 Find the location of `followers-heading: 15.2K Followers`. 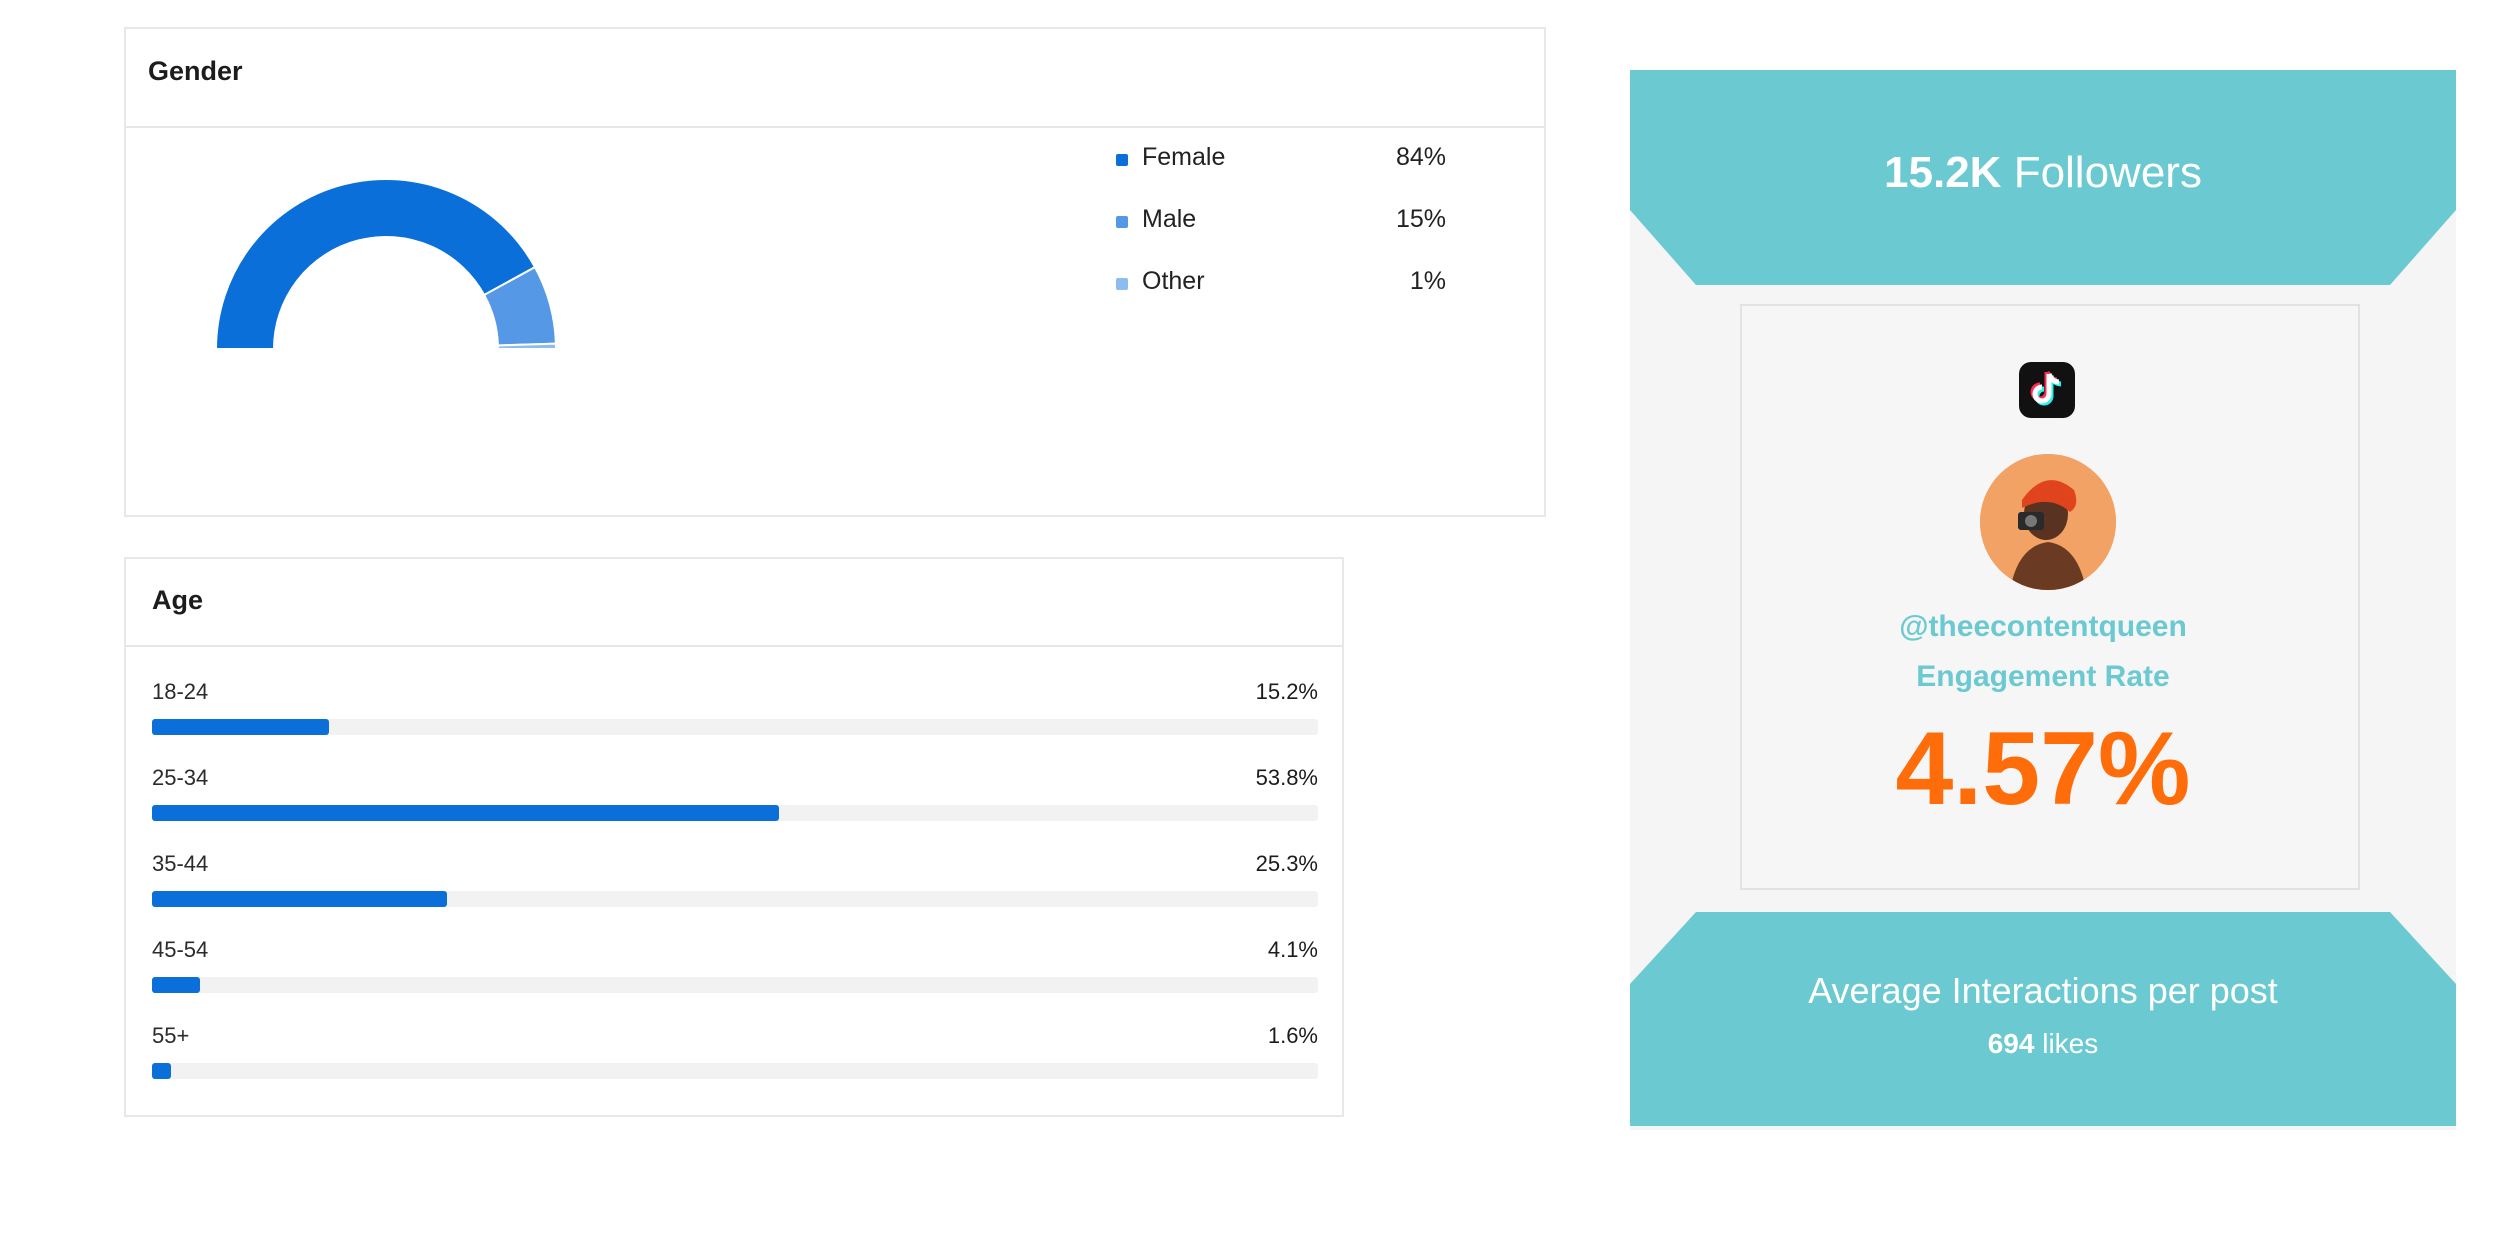

followers-heading: 15.2K Followers is located at coordinates (2043, 173).